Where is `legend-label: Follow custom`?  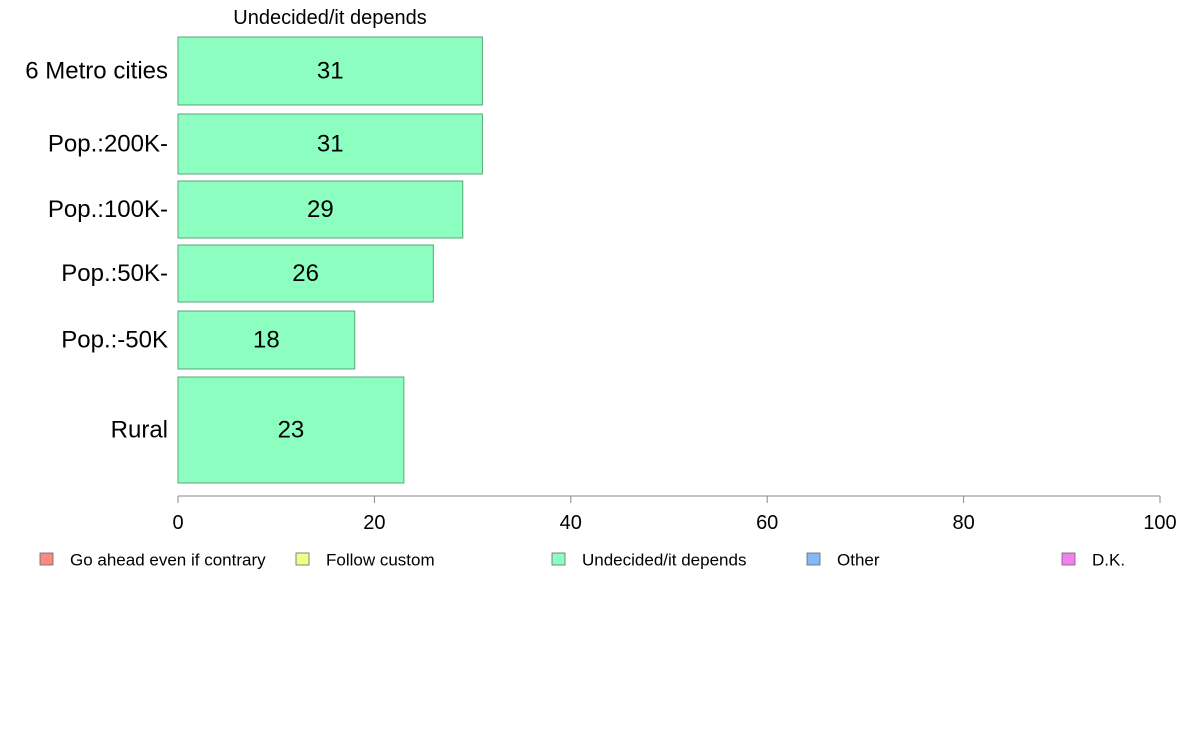
legend-label: Follow custom is located at coordinates (380, 560).